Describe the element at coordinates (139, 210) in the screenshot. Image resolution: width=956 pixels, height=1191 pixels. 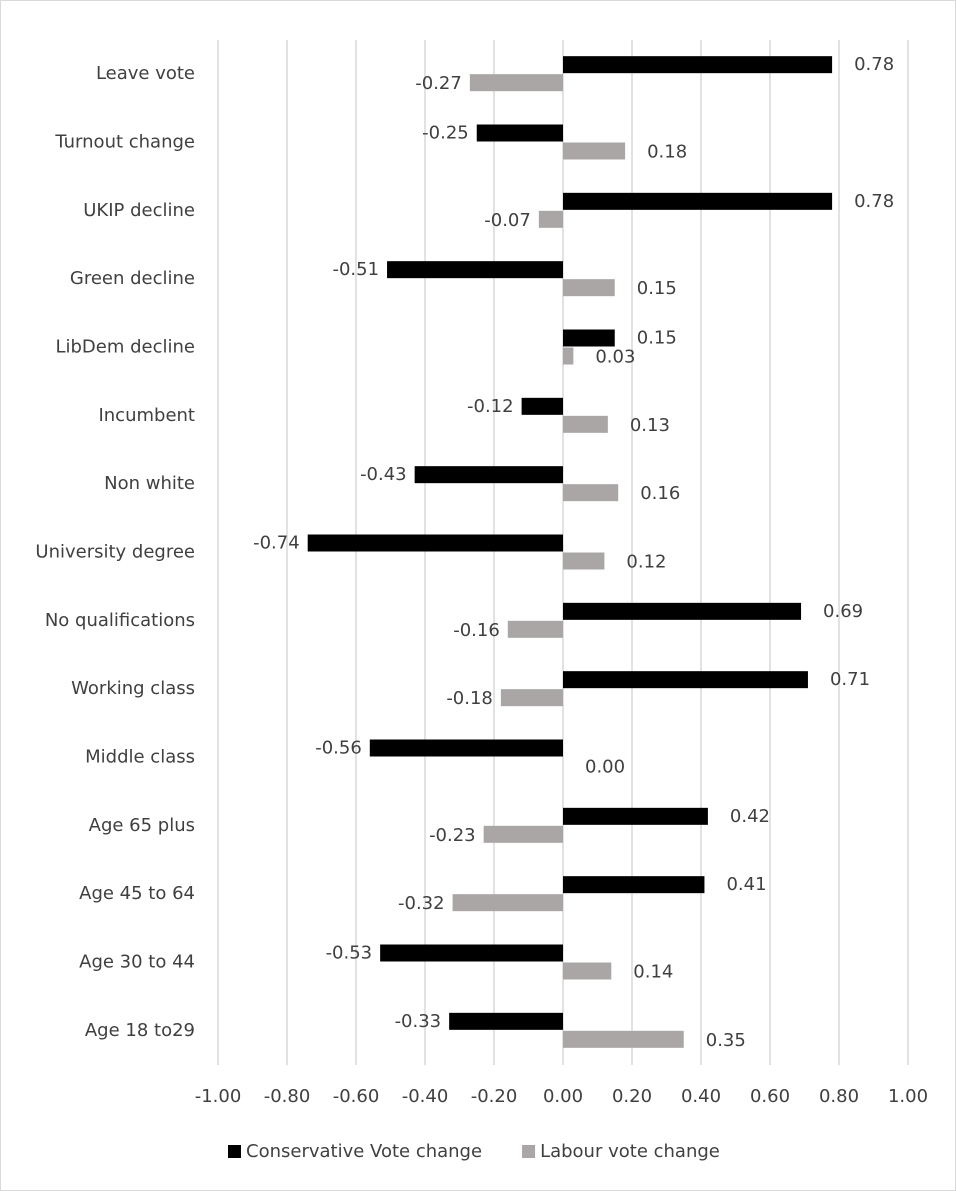
I see `y-tick-label: UKIP decline` at that location.